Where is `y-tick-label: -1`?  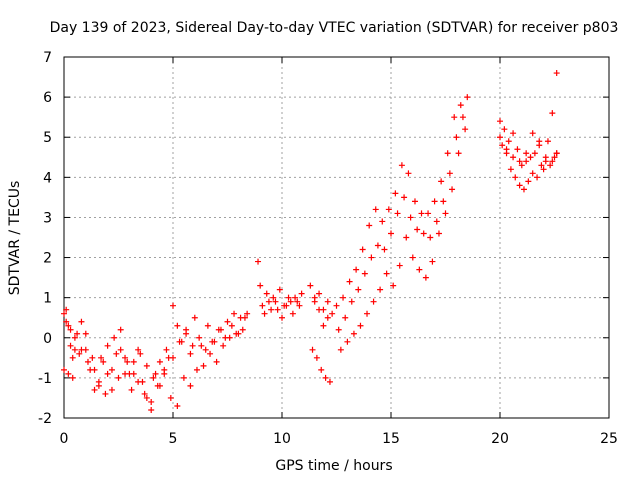 y-tick-label: -1 is located at coordinates (45, 379).